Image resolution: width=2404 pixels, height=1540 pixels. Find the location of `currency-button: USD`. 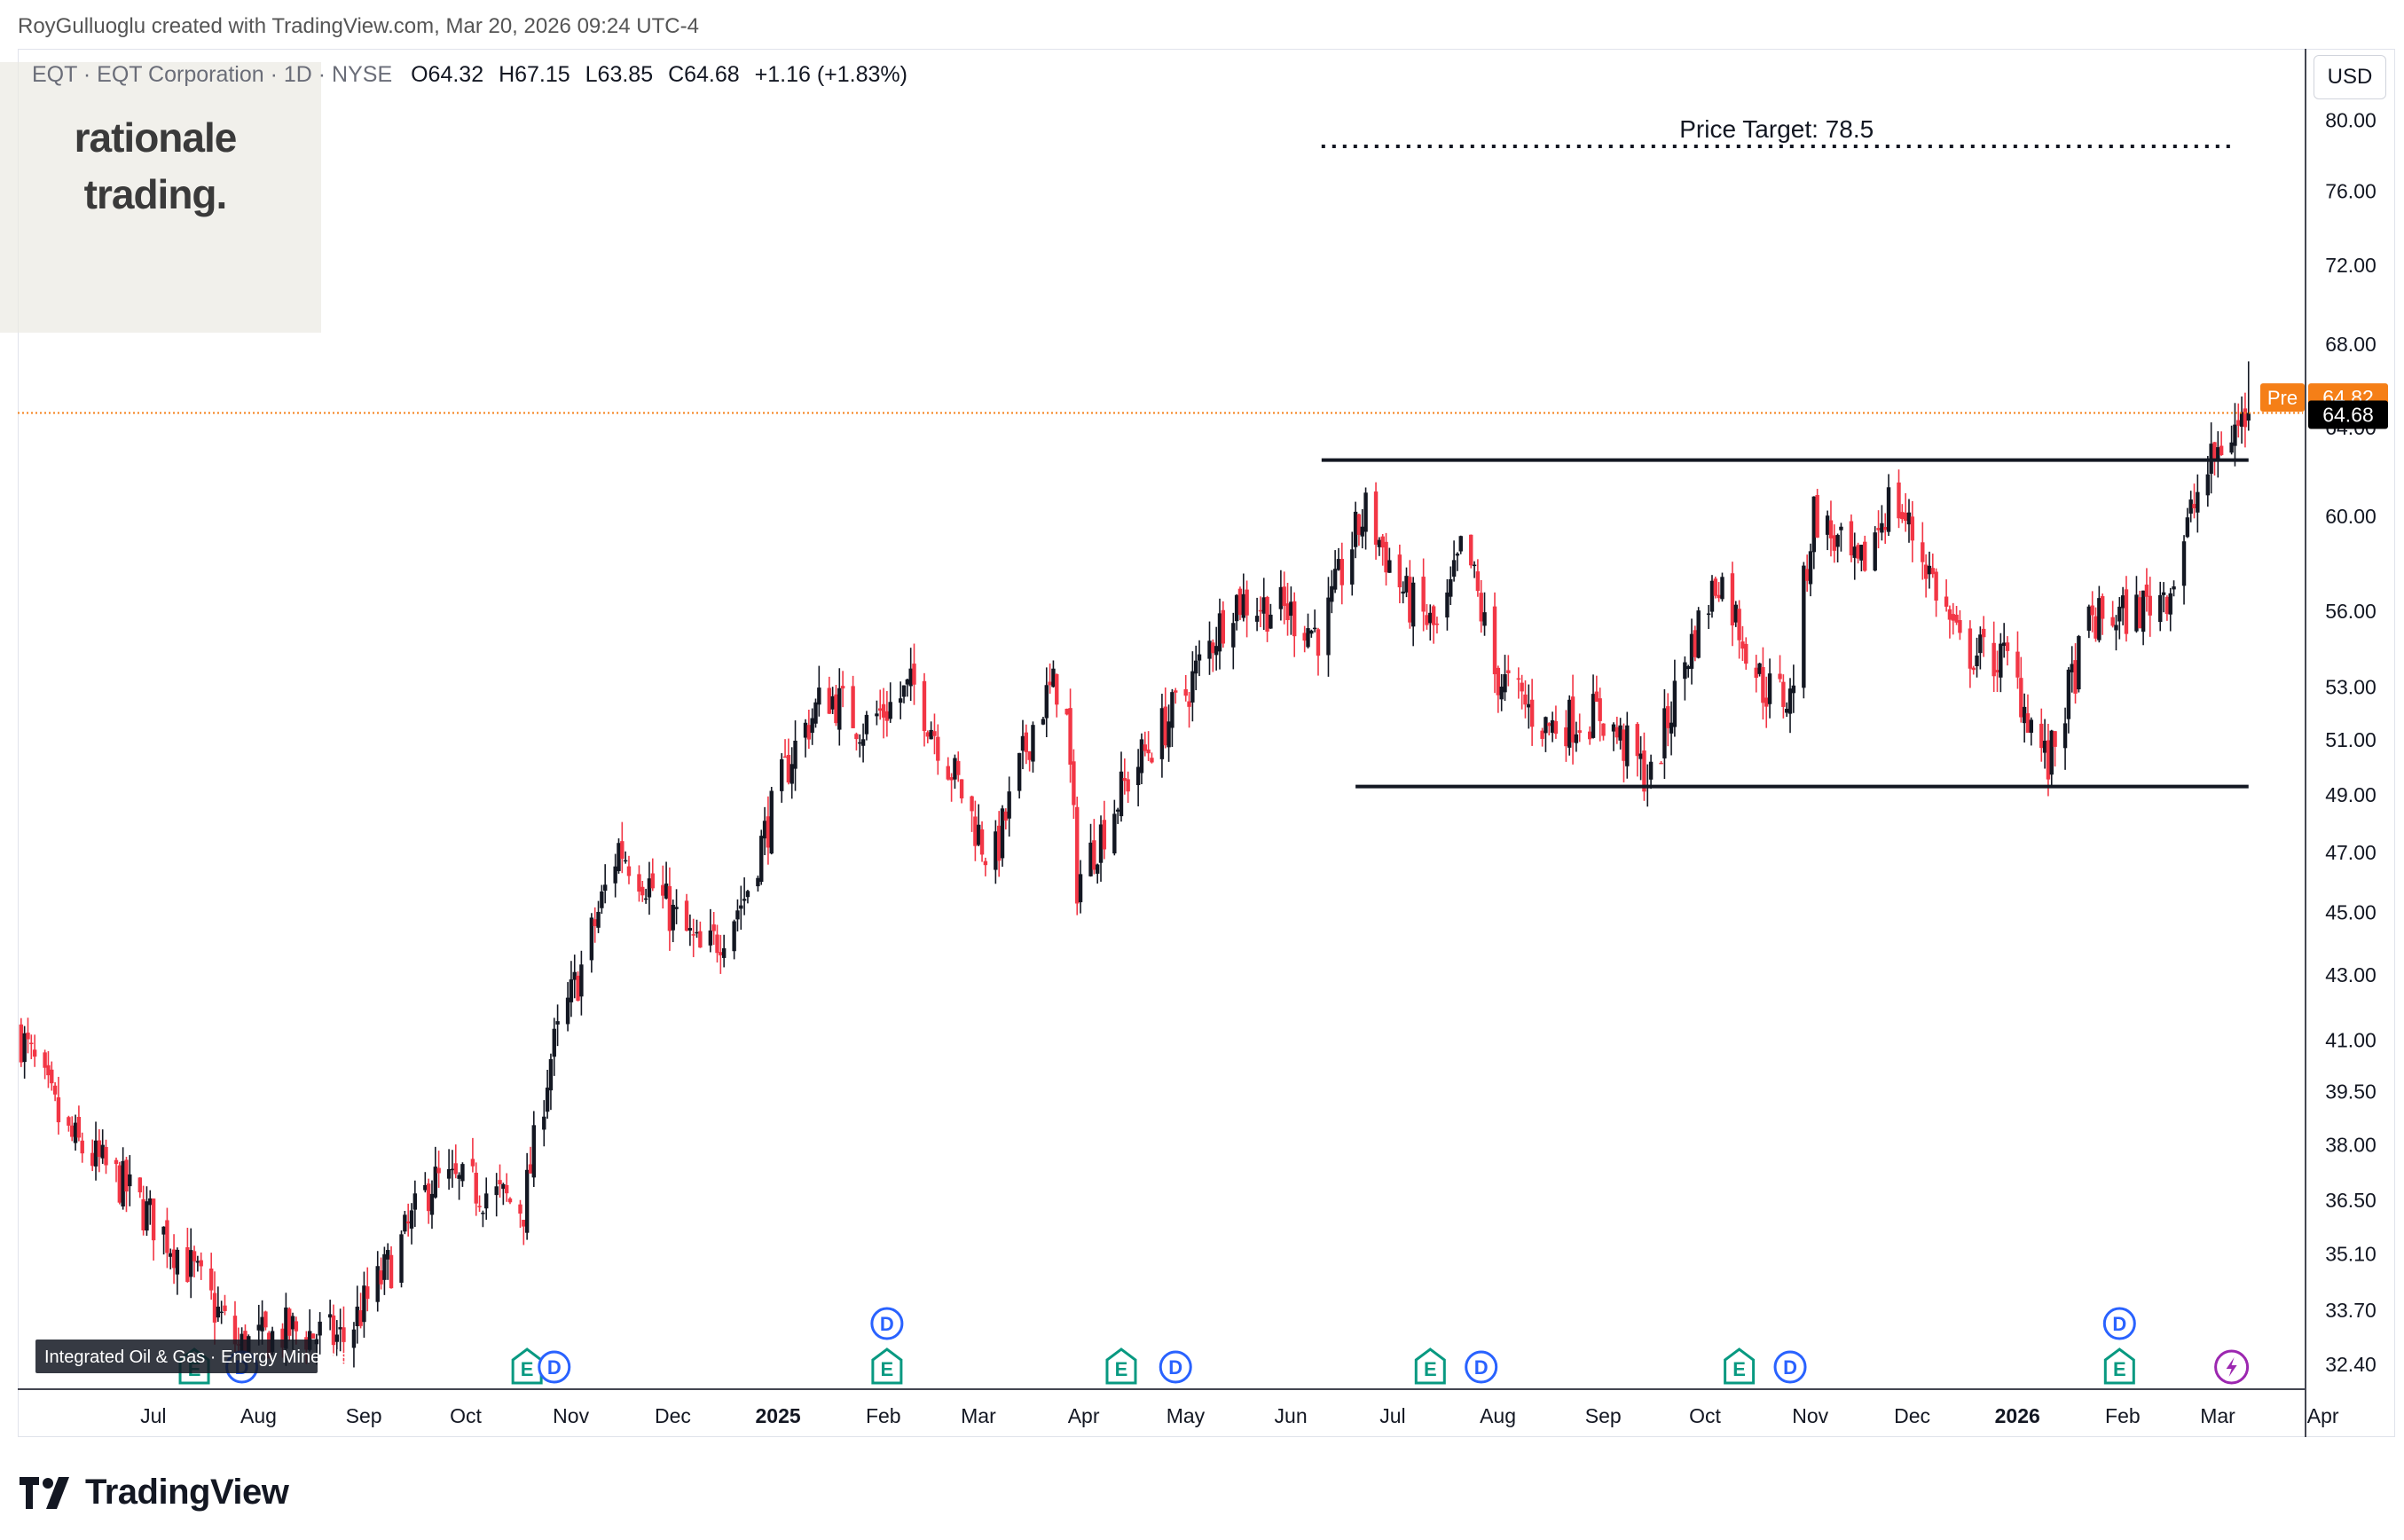

currency-button: USD is located at coordinates (2350, 77).